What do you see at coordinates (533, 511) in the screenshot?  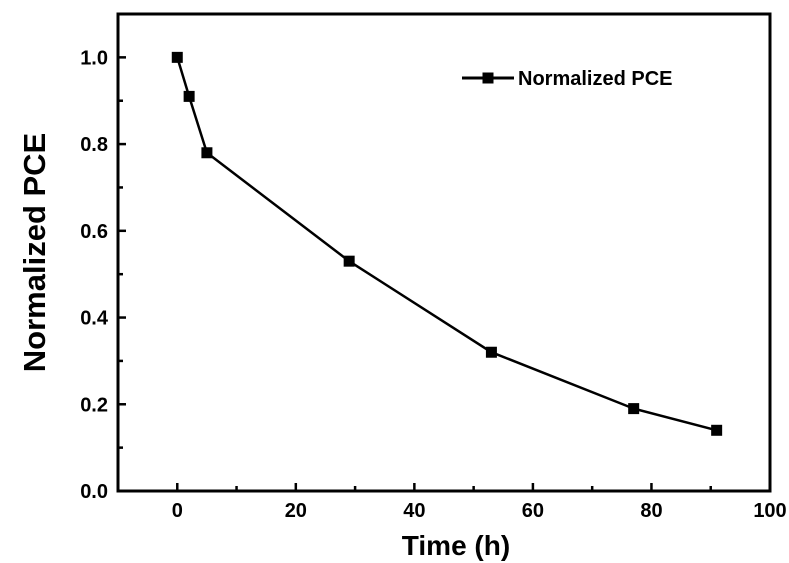 I see `x-tick-label: 60` at bounding box center [533, 511].